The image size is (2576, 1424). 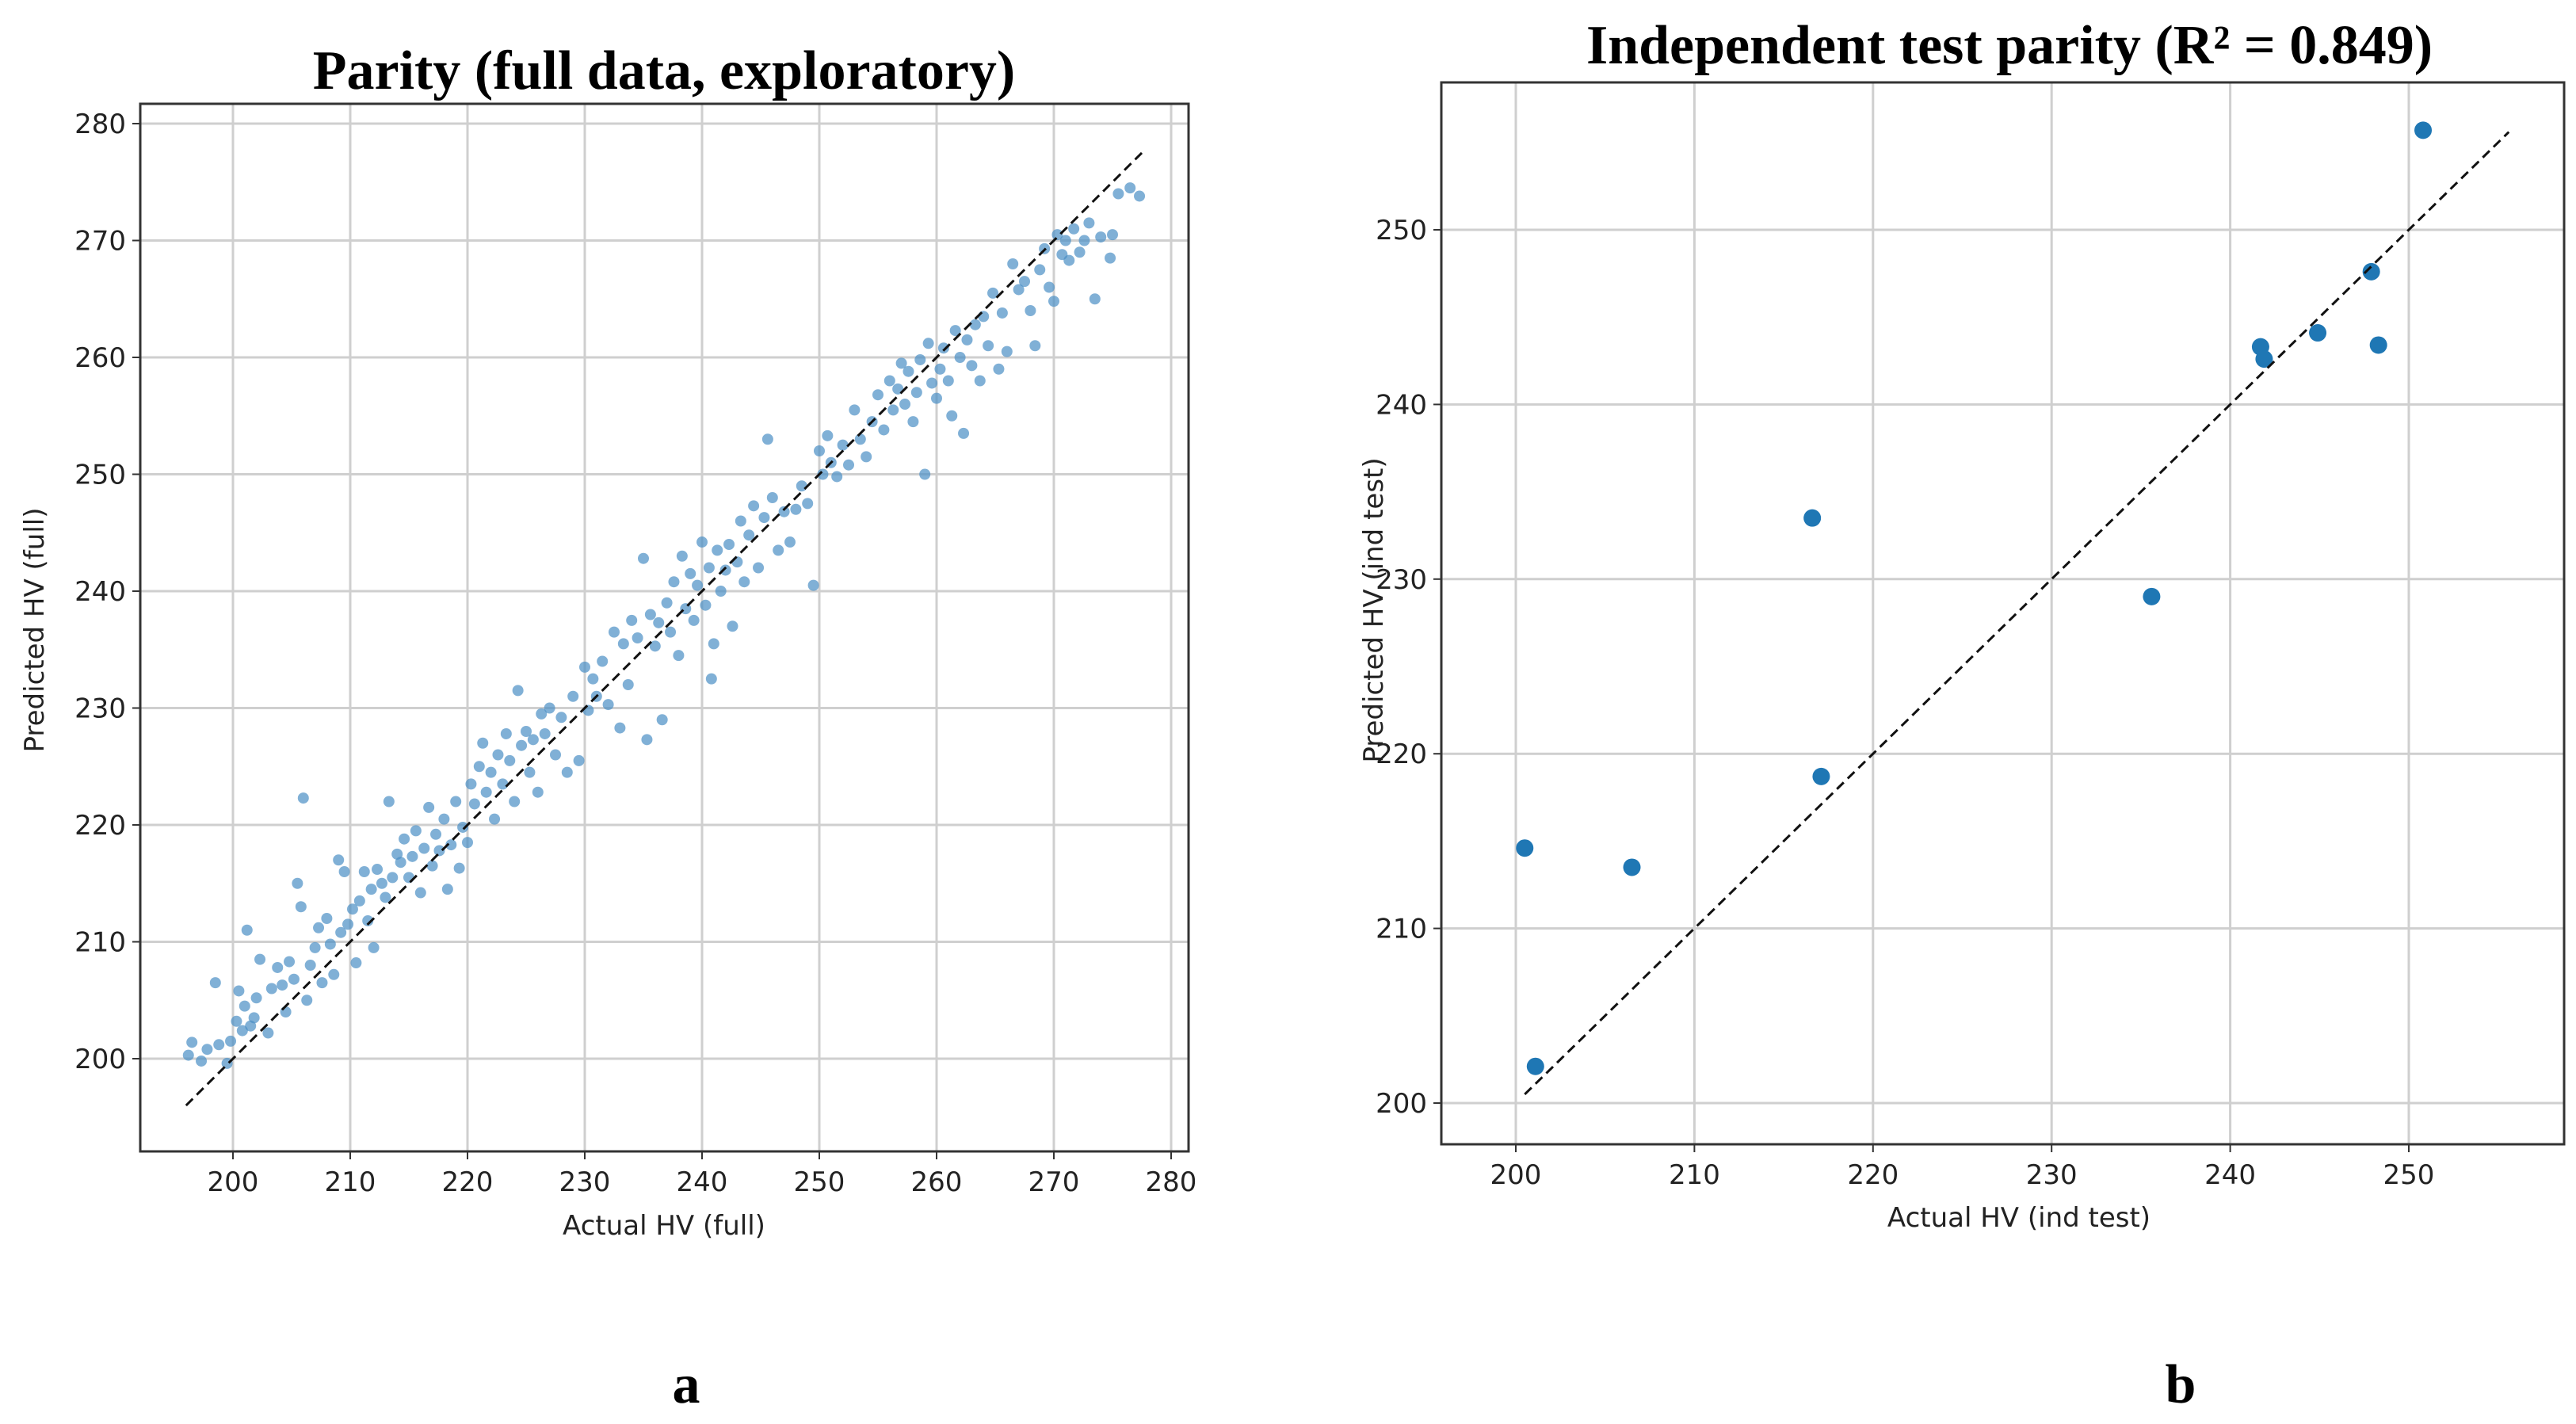 I want to click on panel-b-xtick-label: 220, so click(x=1873, y=1175).